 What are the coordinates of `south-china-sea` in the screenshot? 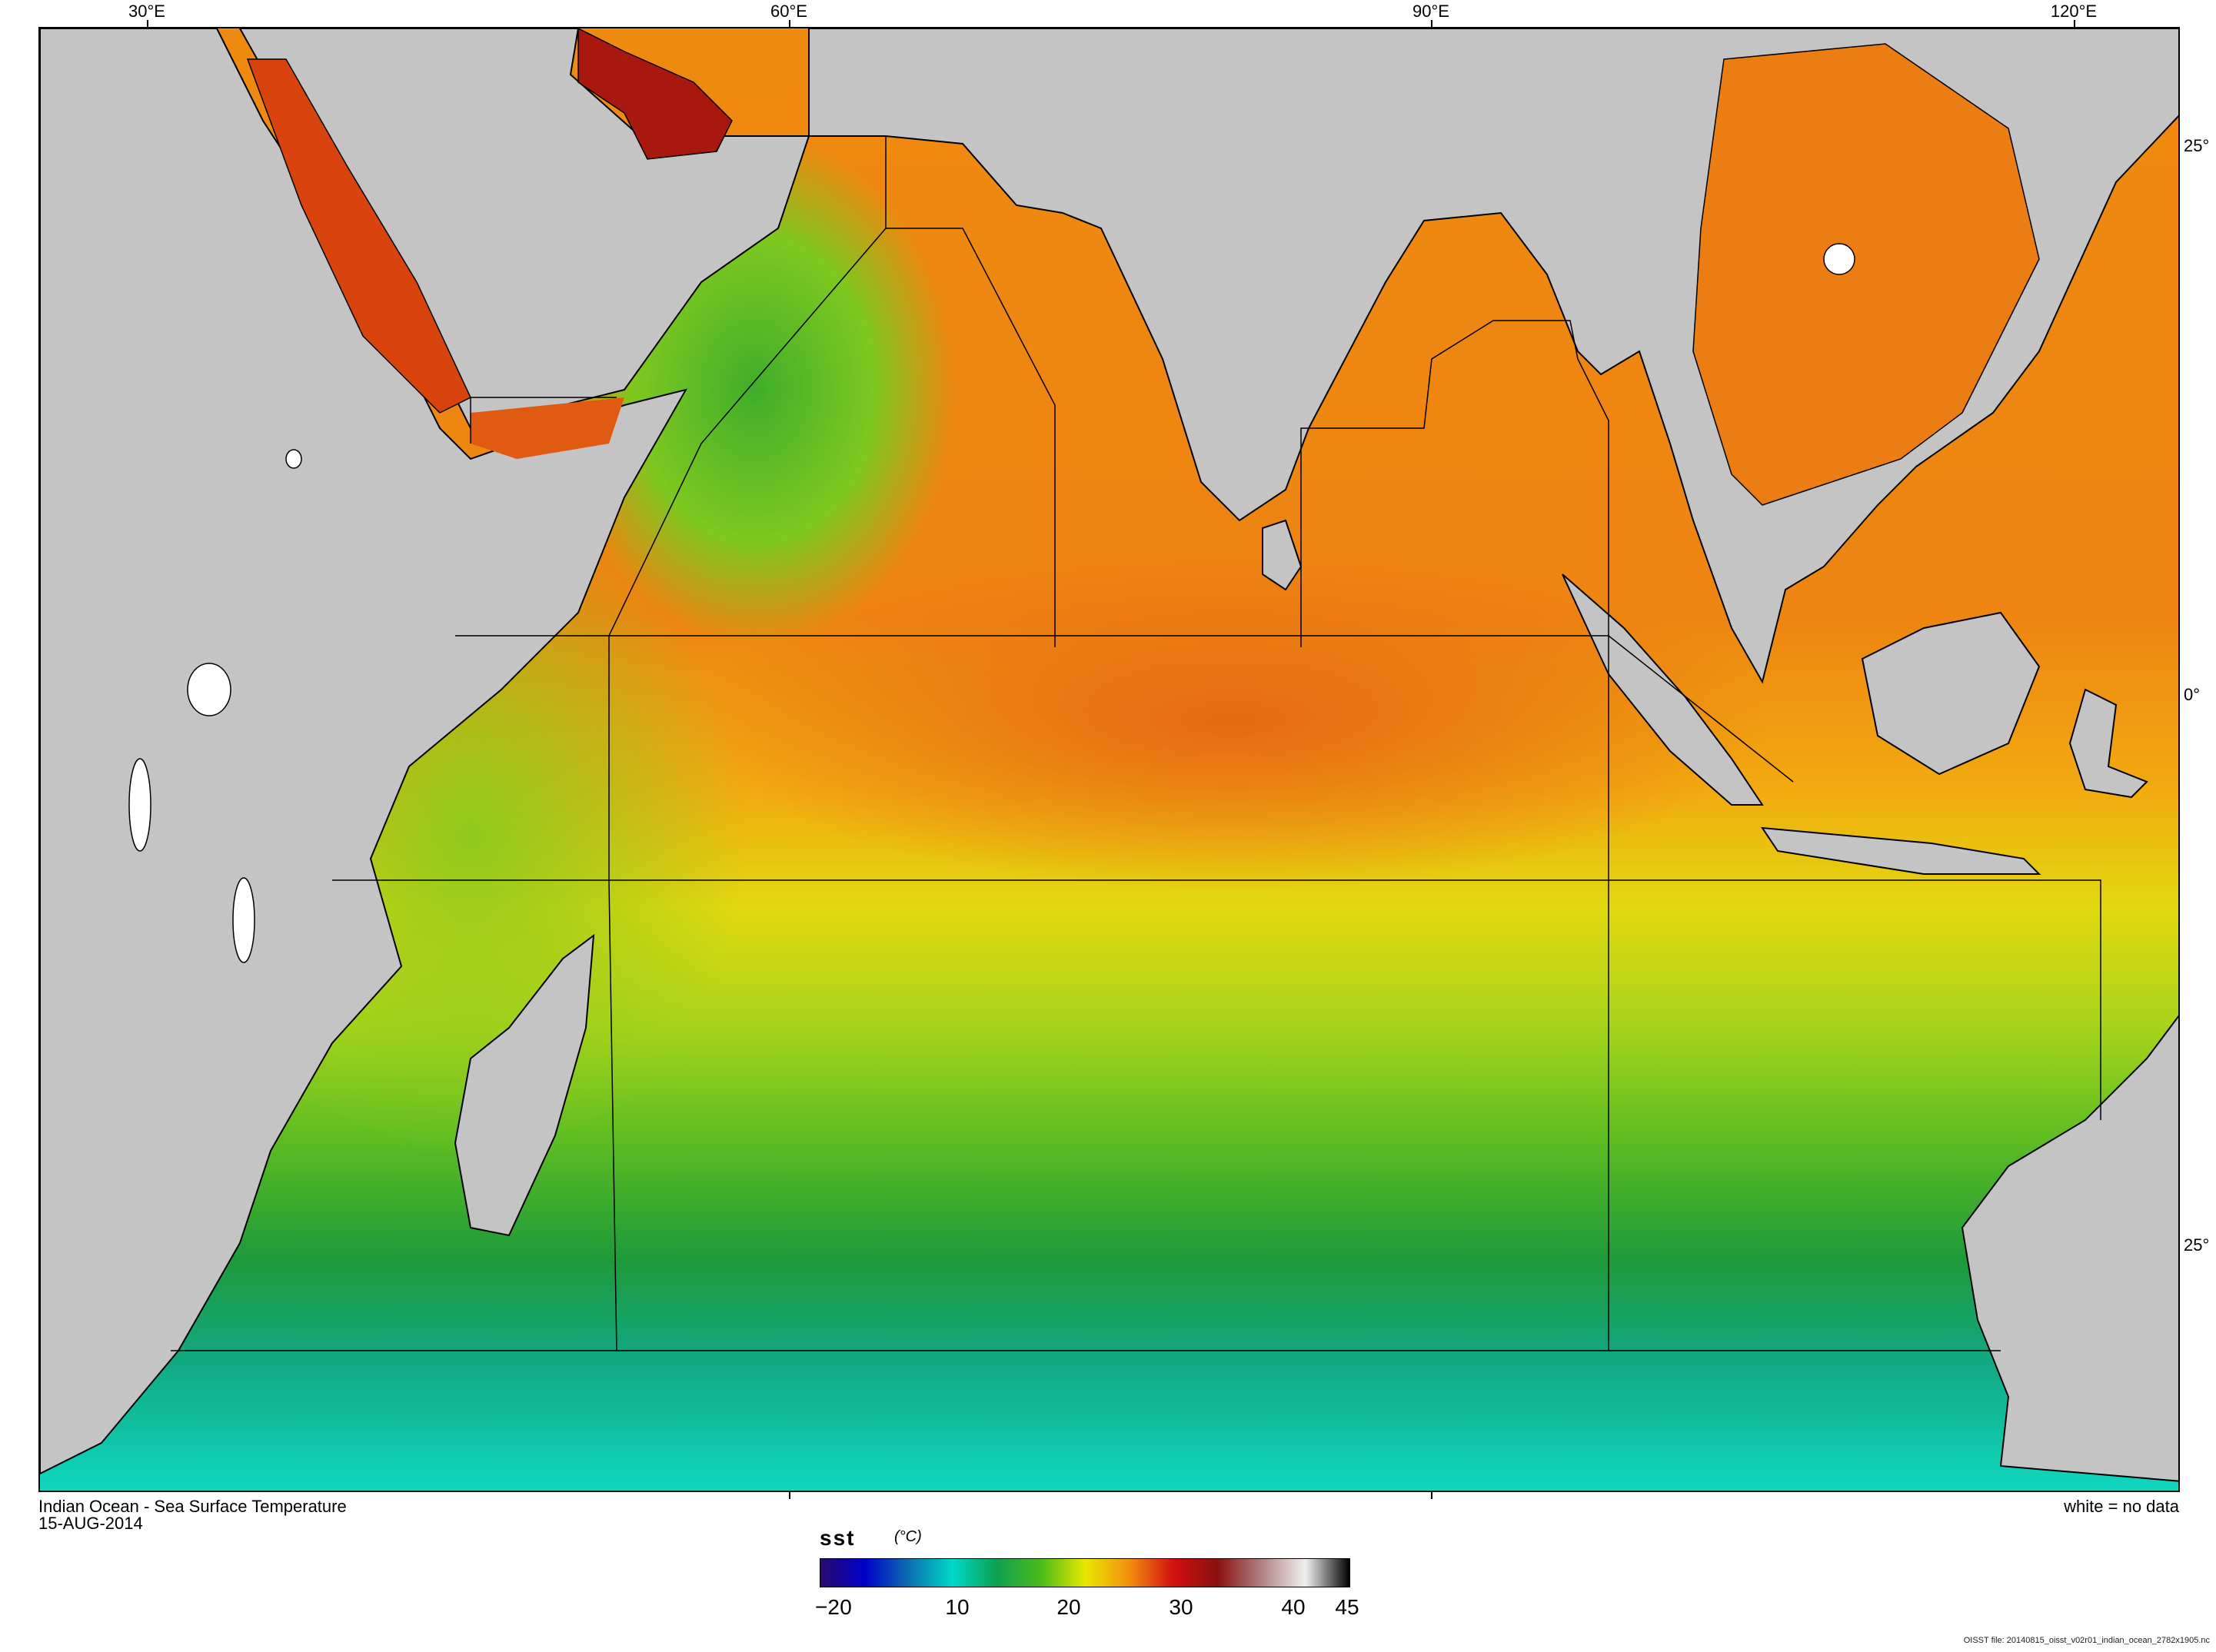 It's located at (1866, 274).